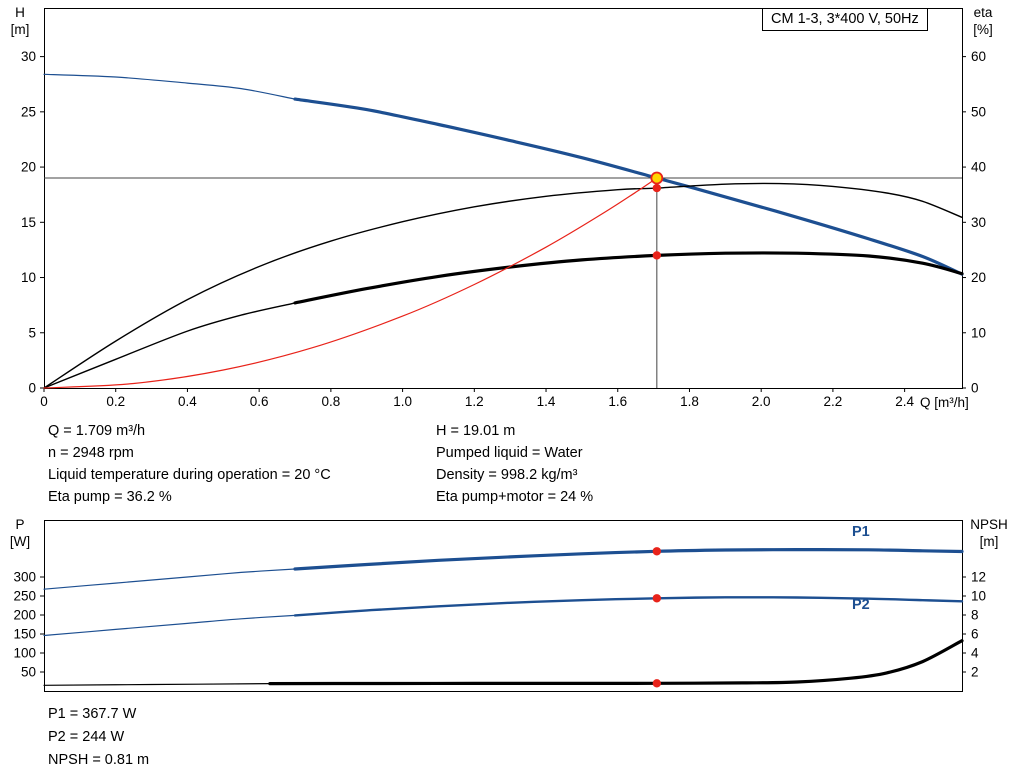 Image resolution: width=1024 pixels, height=781 pixels. What do you see at coordinates (24, 634) in the screenshot?
I see `y-left-tick-label: 150` at bounding box center [24, 634].